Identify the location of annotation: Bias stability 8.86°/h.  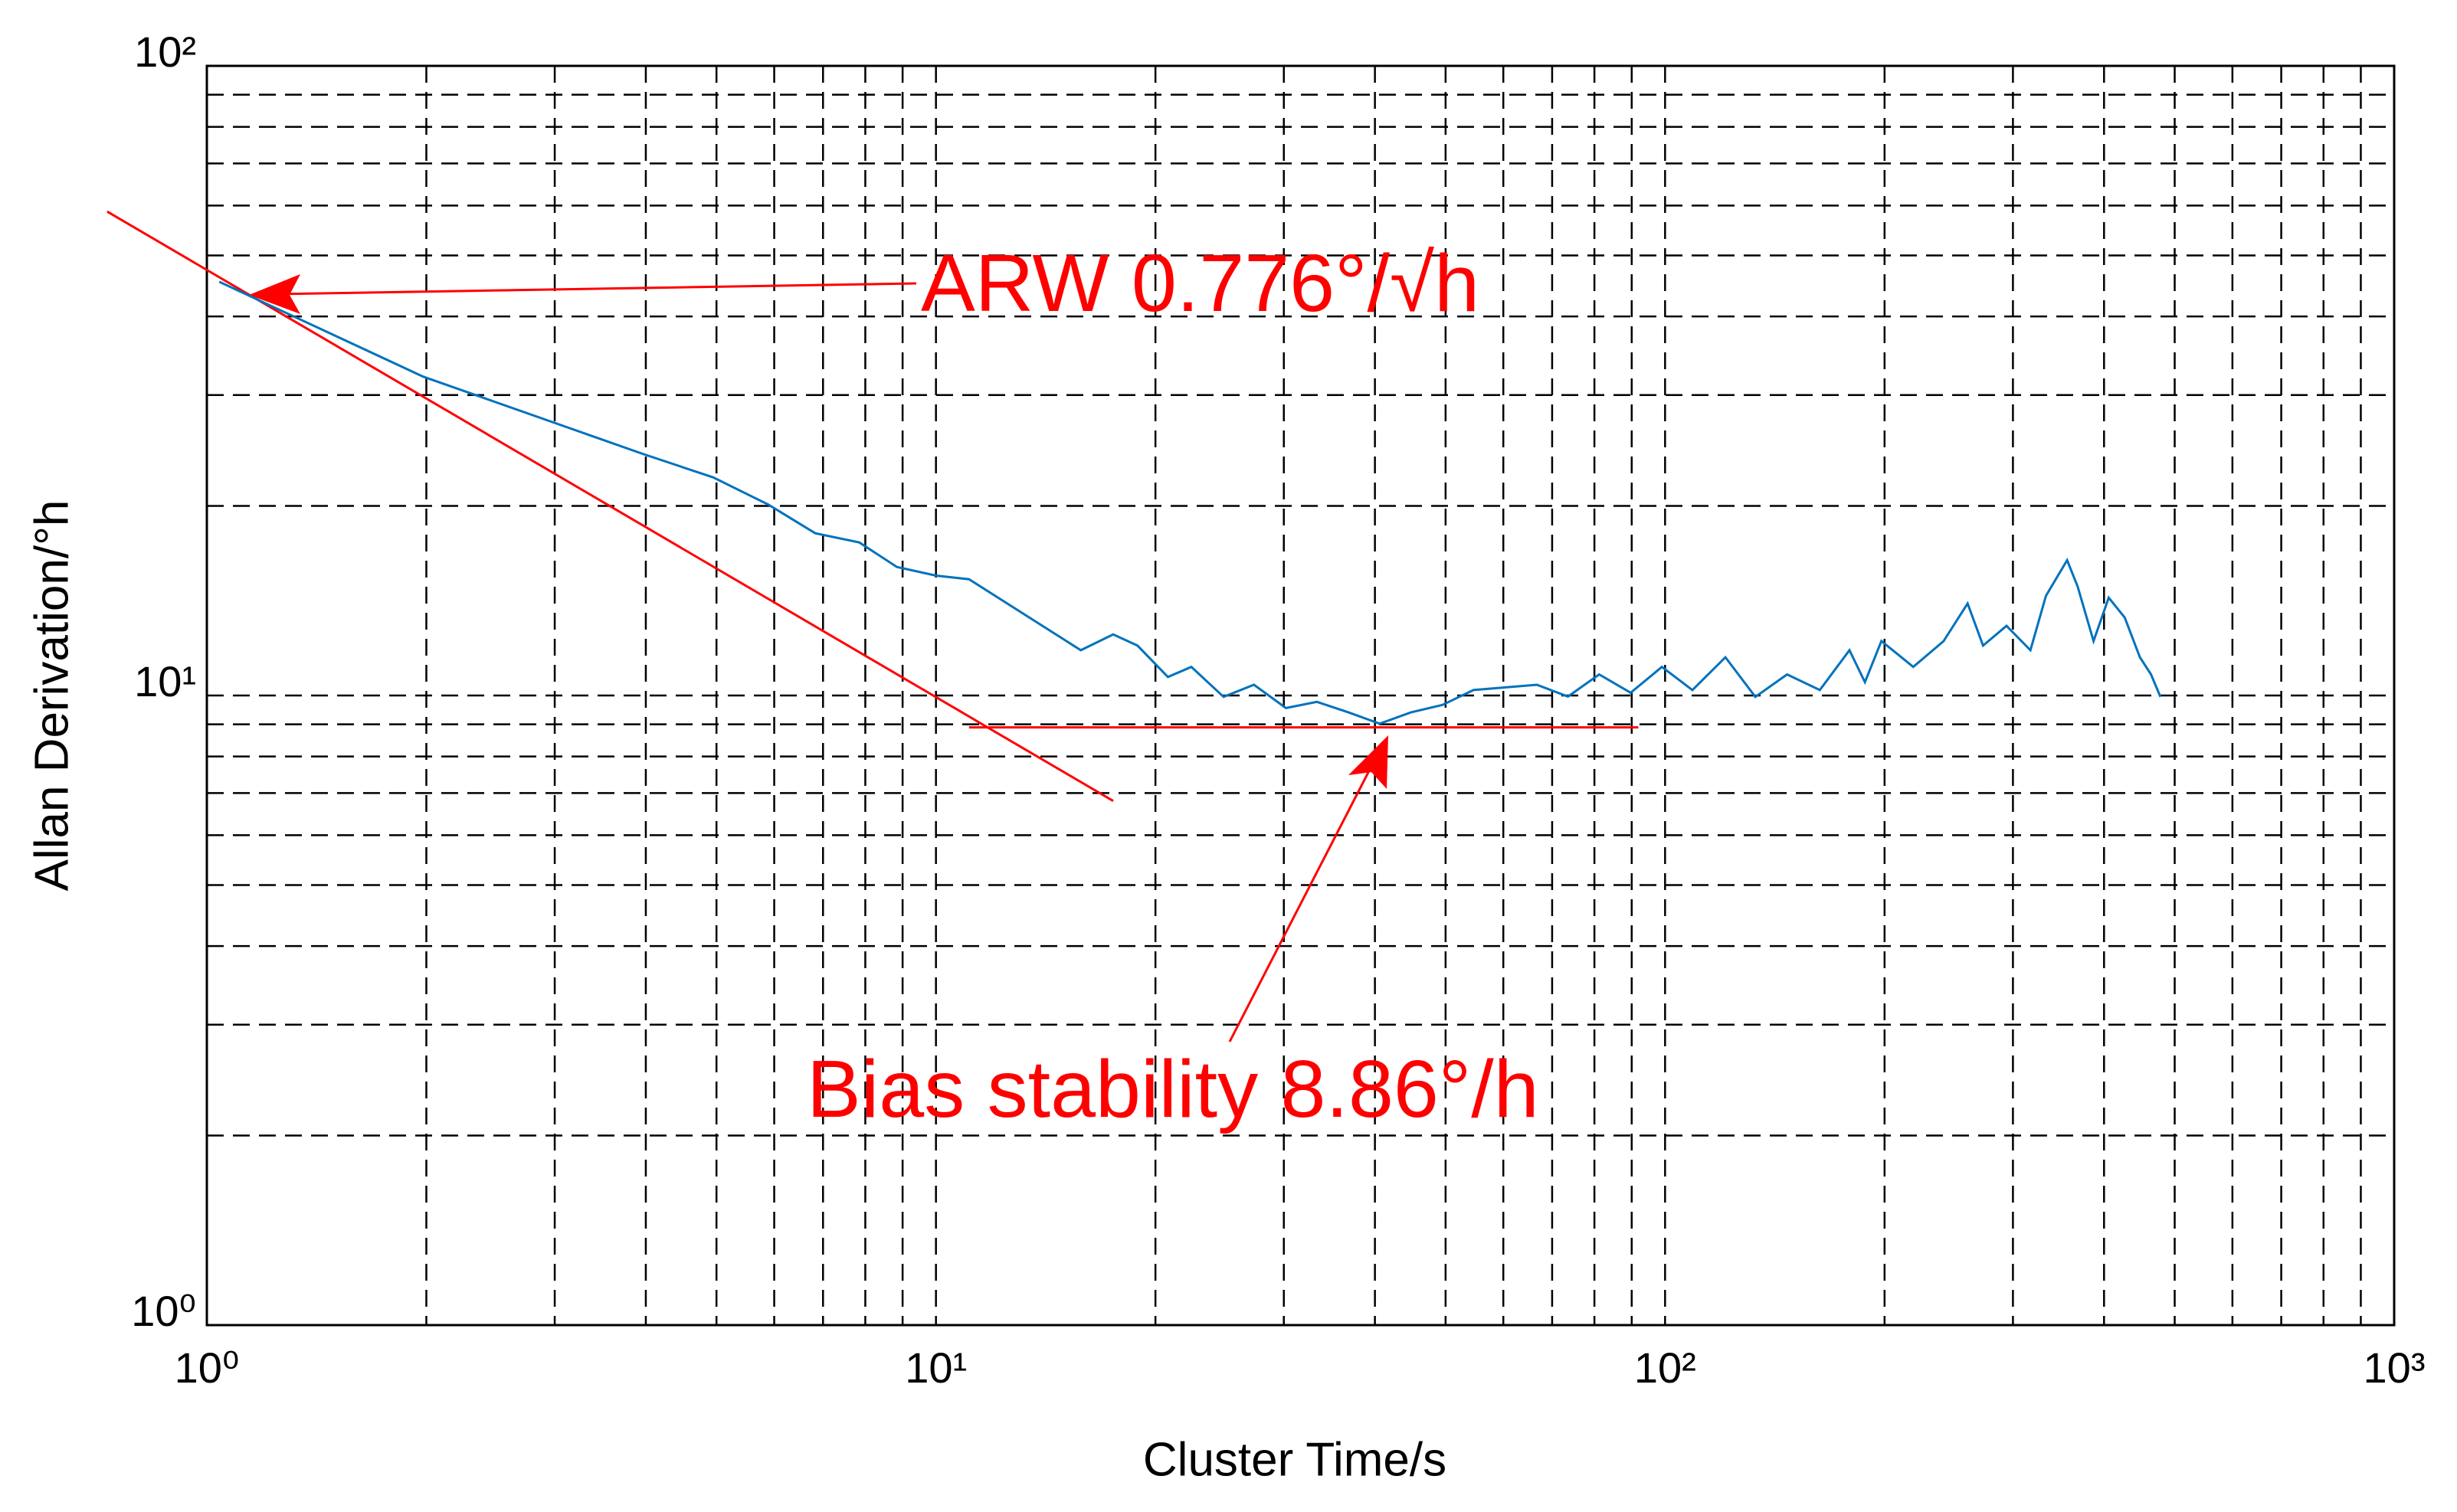
(1173, 1089).